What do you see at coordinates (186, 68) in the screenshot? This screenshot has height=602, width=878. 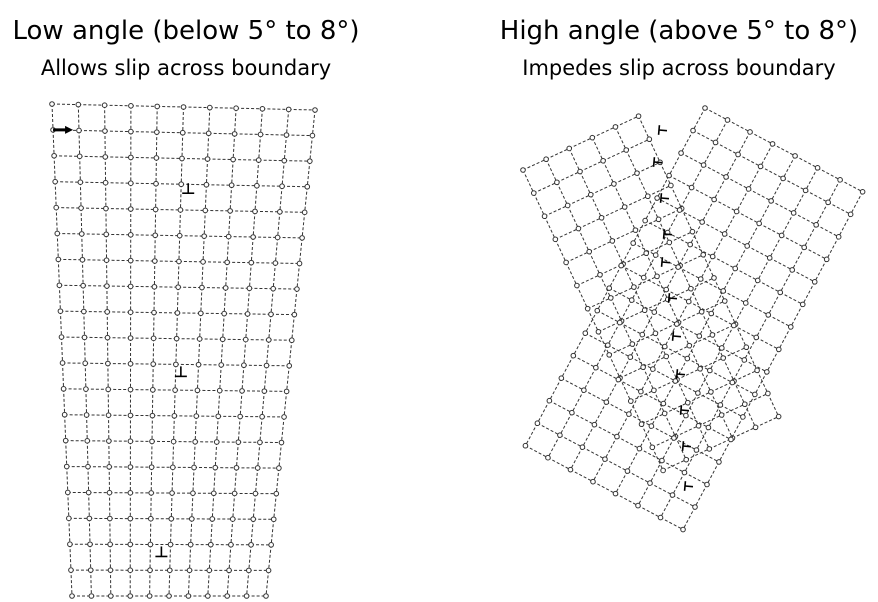 I see `low-angle-subtitle: Allows slip across boundary` at bounding box center [186, 68].